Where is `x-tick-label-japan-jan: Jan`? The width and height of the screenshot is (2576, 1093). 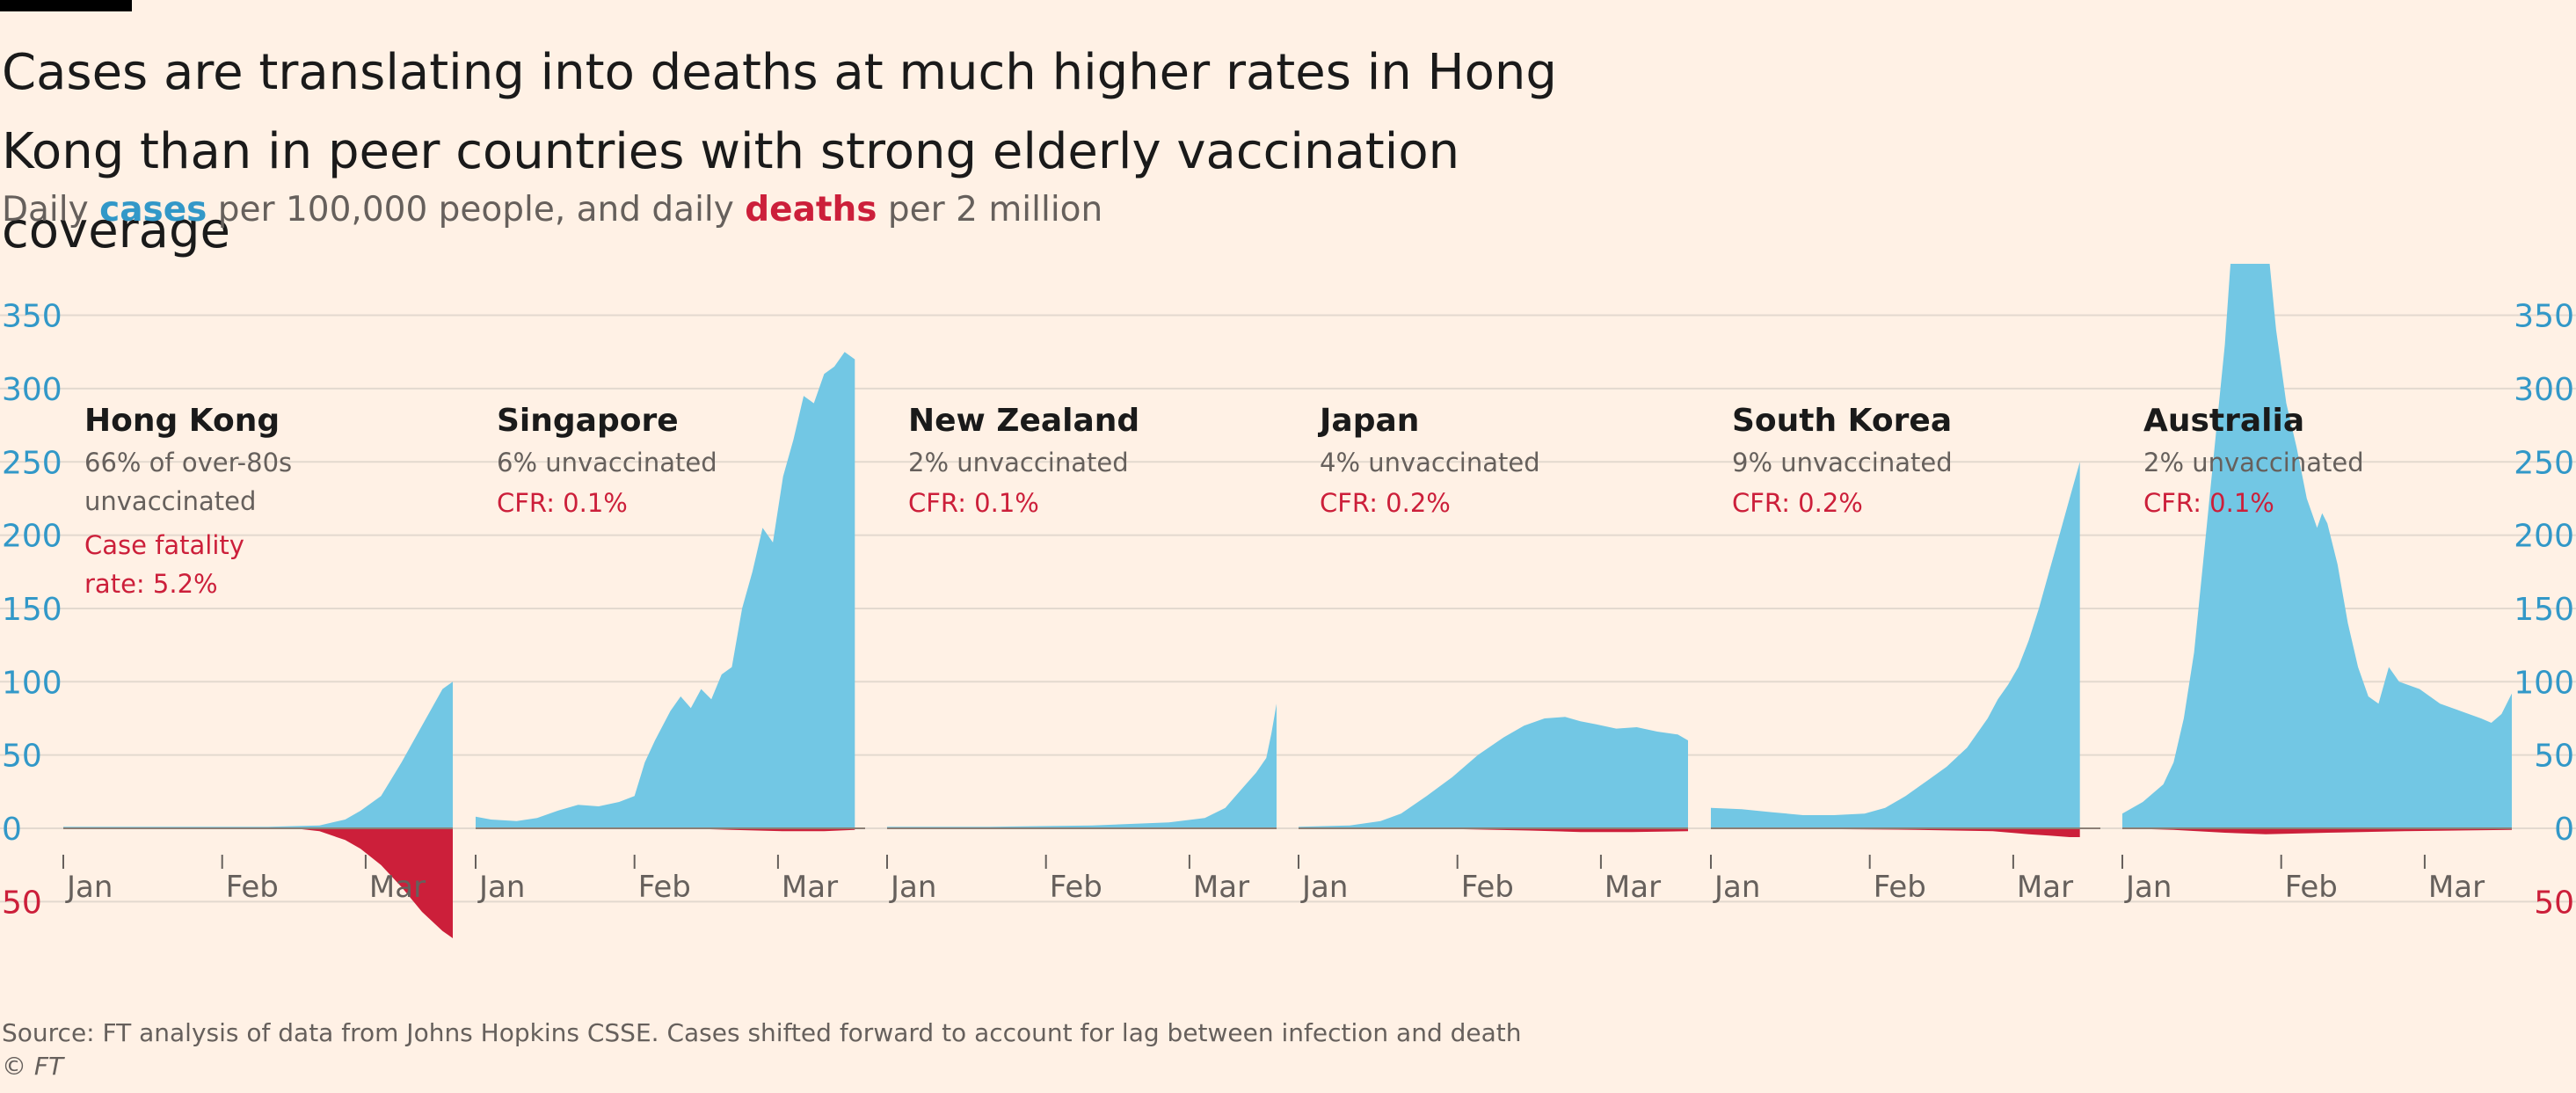
x-tick-label-japan-jan: Jan is located at coordinates (1324, 888).